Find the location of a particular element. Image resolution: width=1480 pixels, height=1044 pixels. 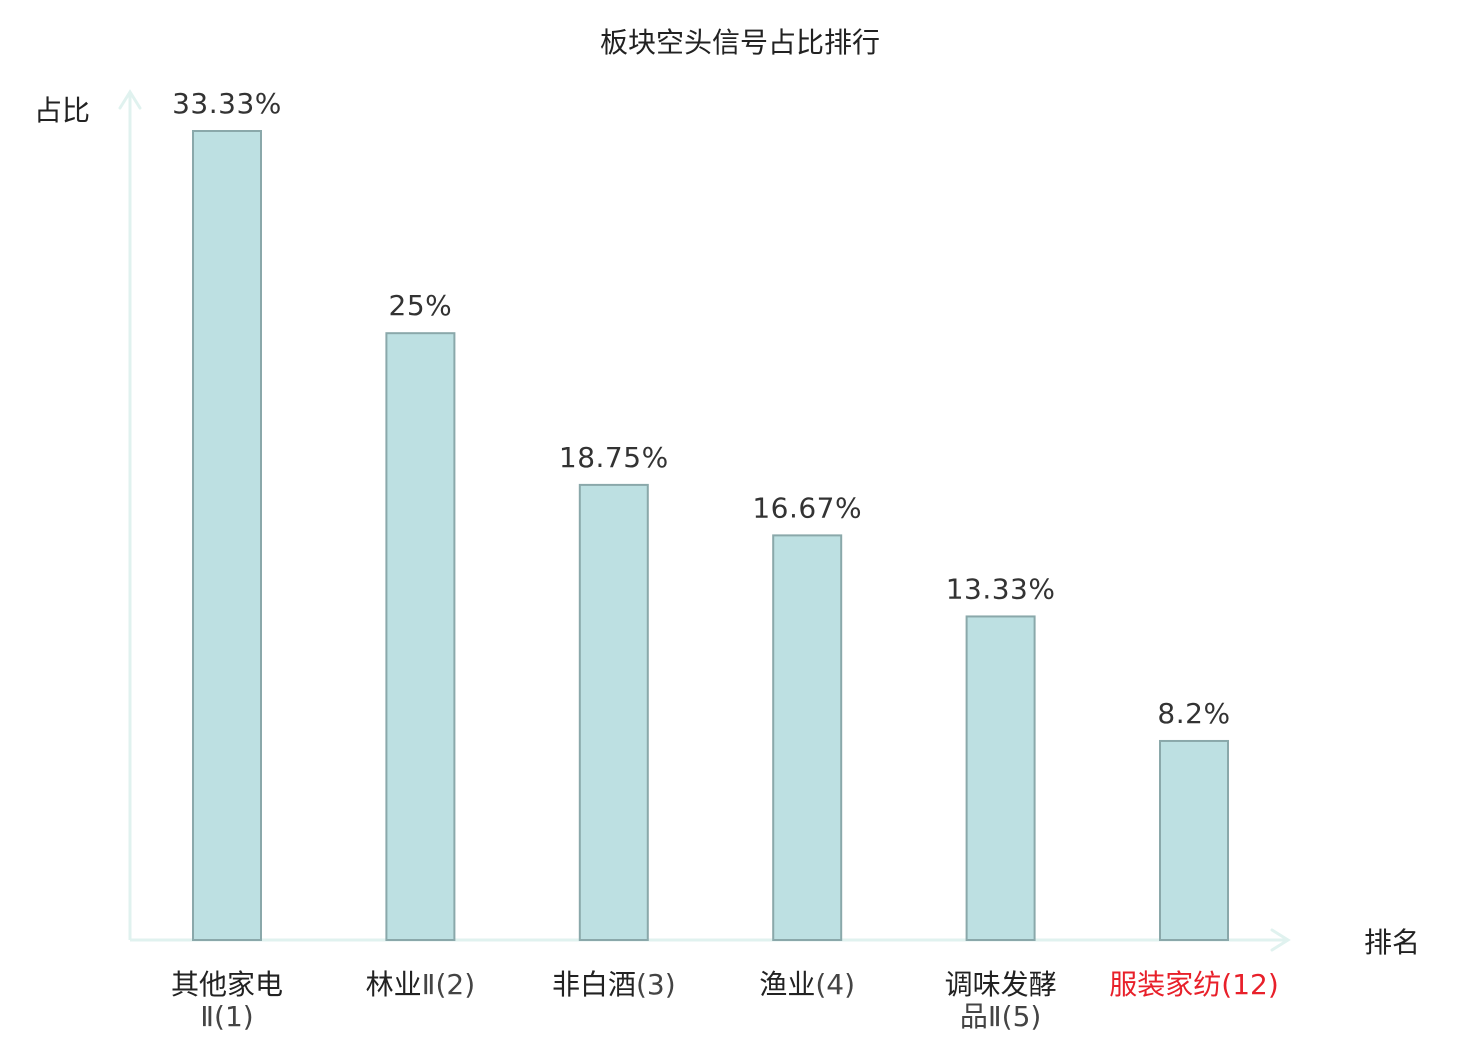

category-label: 非白酒(3) is located at coordinates (614, 984).